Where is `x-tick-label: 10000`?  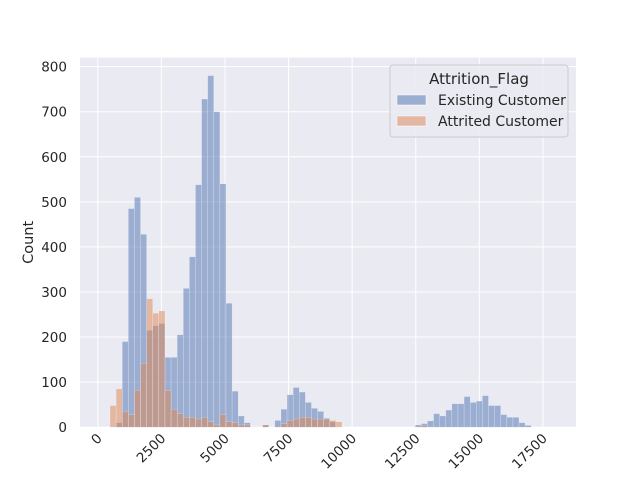
x-tick-label: 10000 is located at coordinates (339, 452).